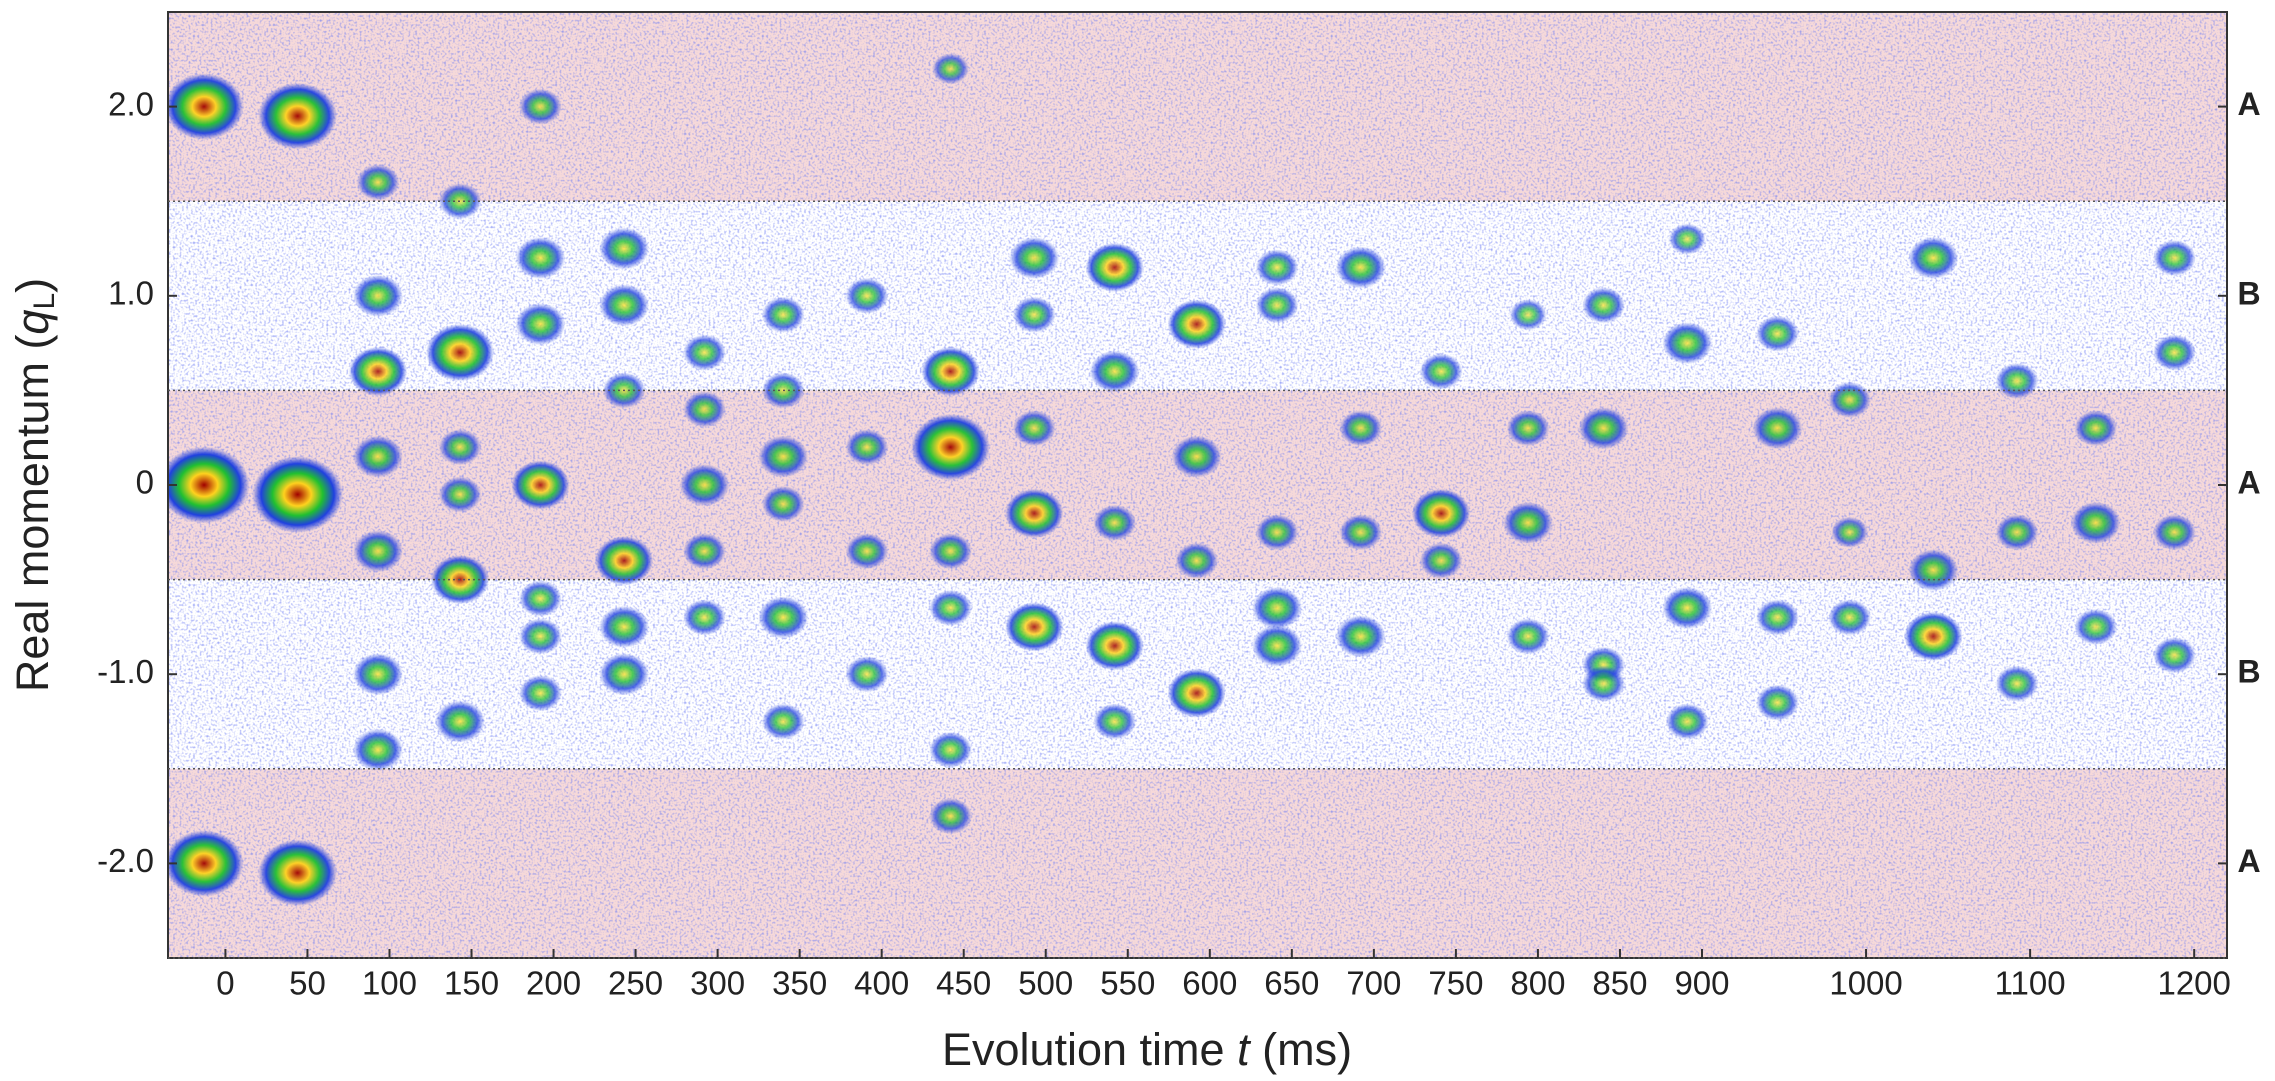 This screenshot has width=2275, height=1081. I want to click on x-tick-label: 50, so click(307, 983).